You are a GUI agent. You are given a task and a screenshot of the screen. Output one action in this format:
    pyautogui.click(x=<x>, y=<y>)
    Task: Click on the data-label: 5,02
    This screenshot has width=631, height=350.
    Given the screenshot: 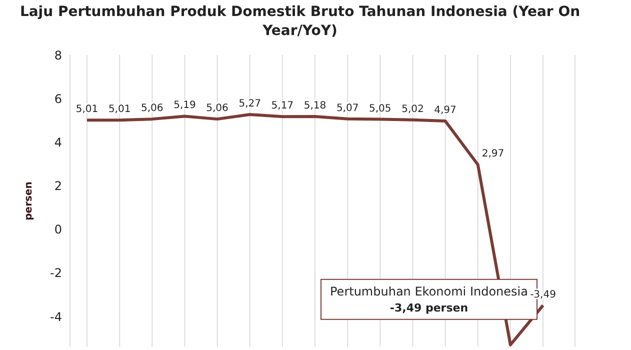 What is the action you would take?
    pyautogui.click(x=413, y=109)
    